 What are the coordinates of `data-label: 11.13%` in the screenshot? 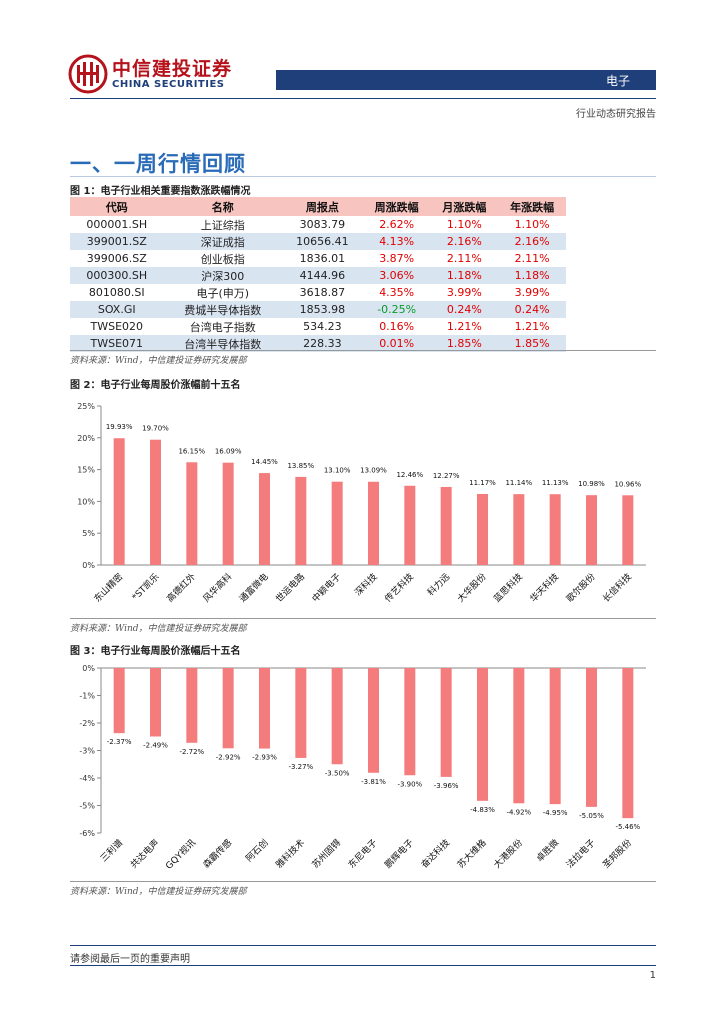 It's located at (555, 483).